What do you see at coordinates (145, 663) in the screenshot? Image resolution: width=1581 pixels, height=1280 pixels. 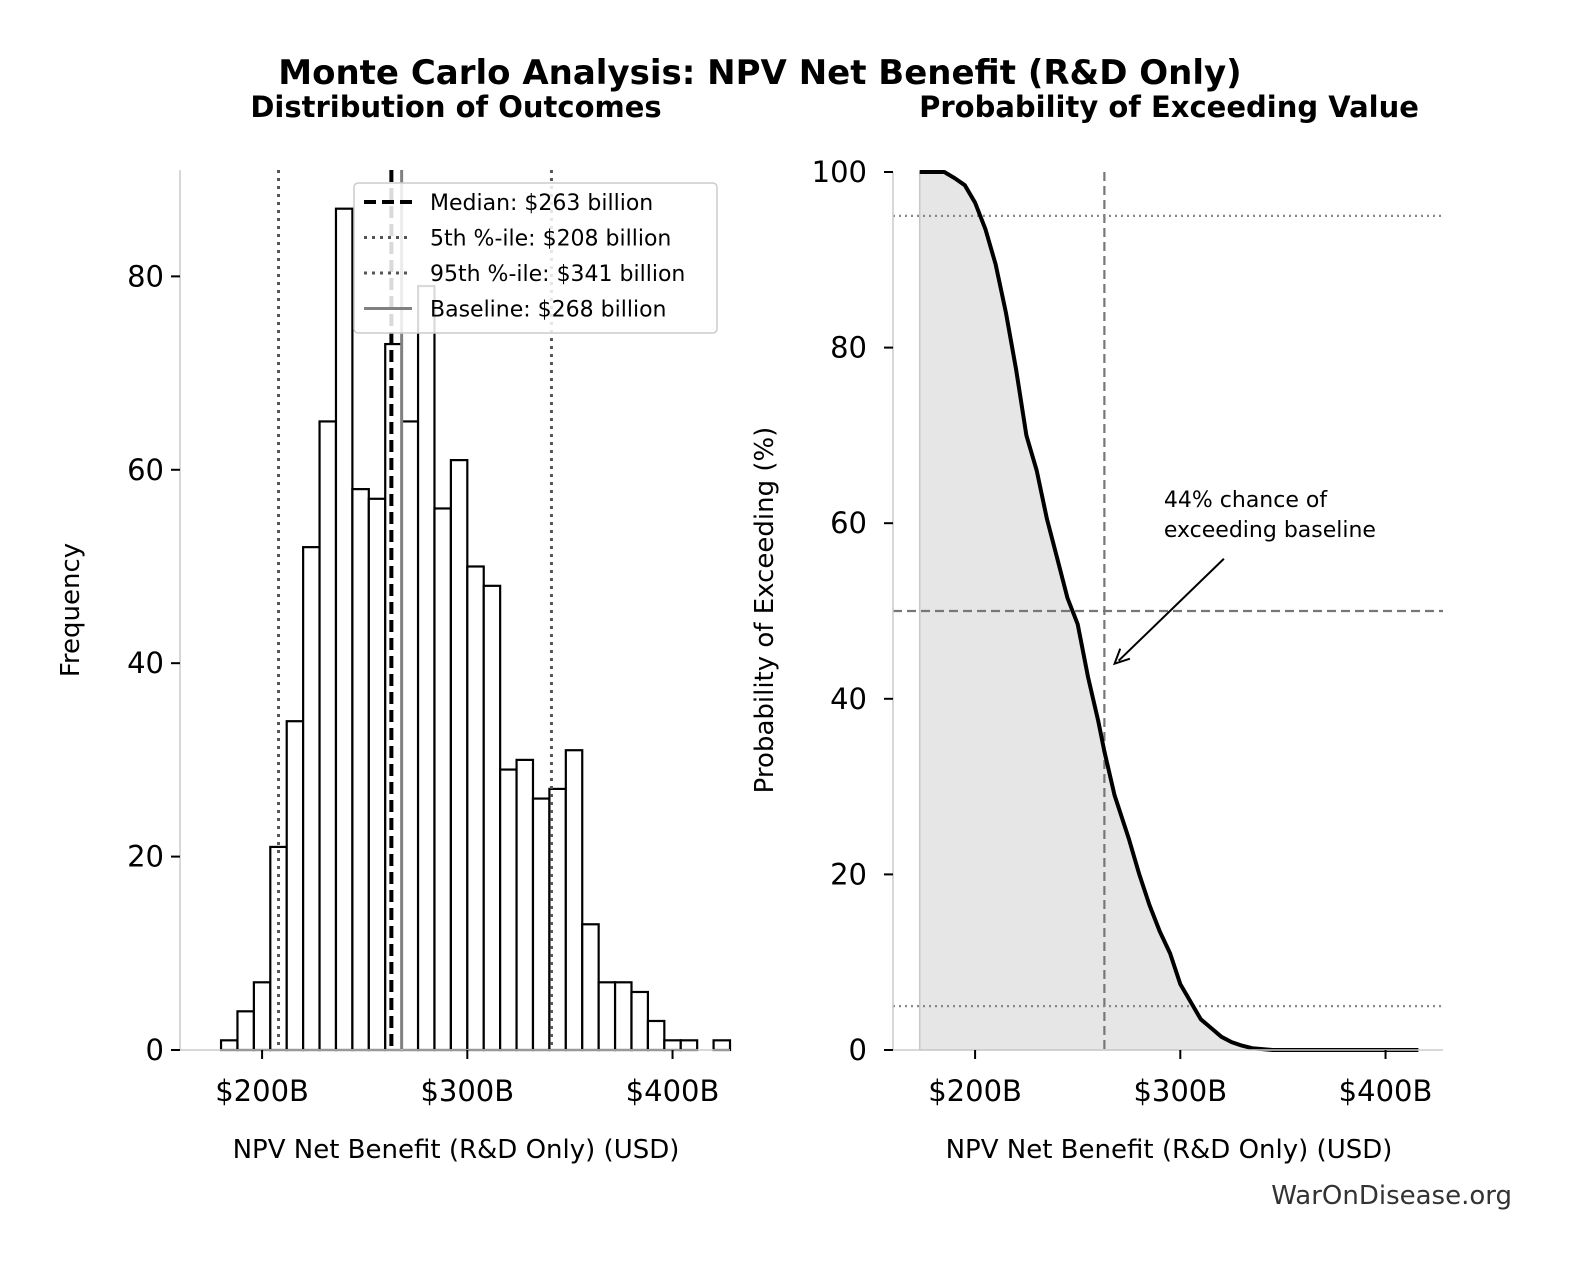 I see `histogram-ytick-label: 40` at bounding box center [145, 663].